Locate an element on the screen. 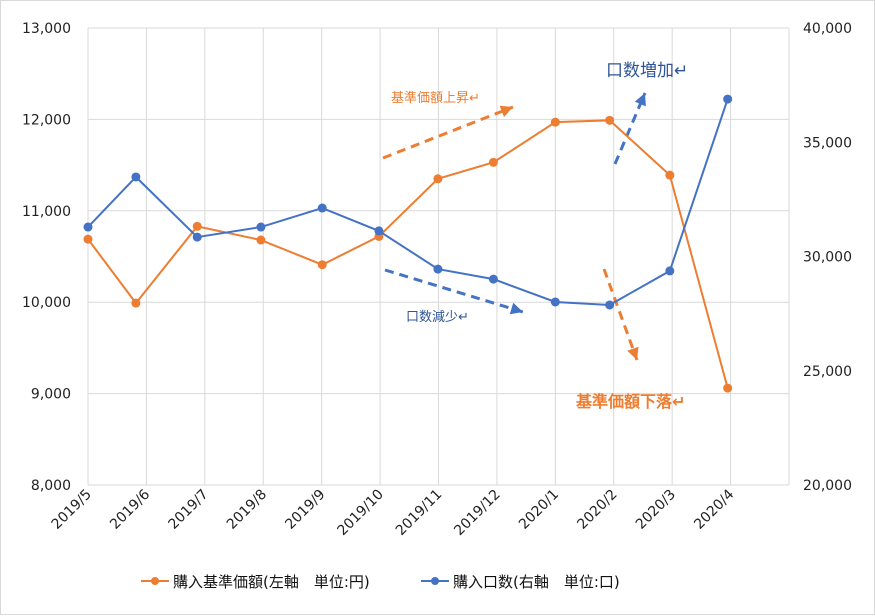 This screenshot has width=875, height=616. arrow-units-up-head is located at coordinates (640, 100).